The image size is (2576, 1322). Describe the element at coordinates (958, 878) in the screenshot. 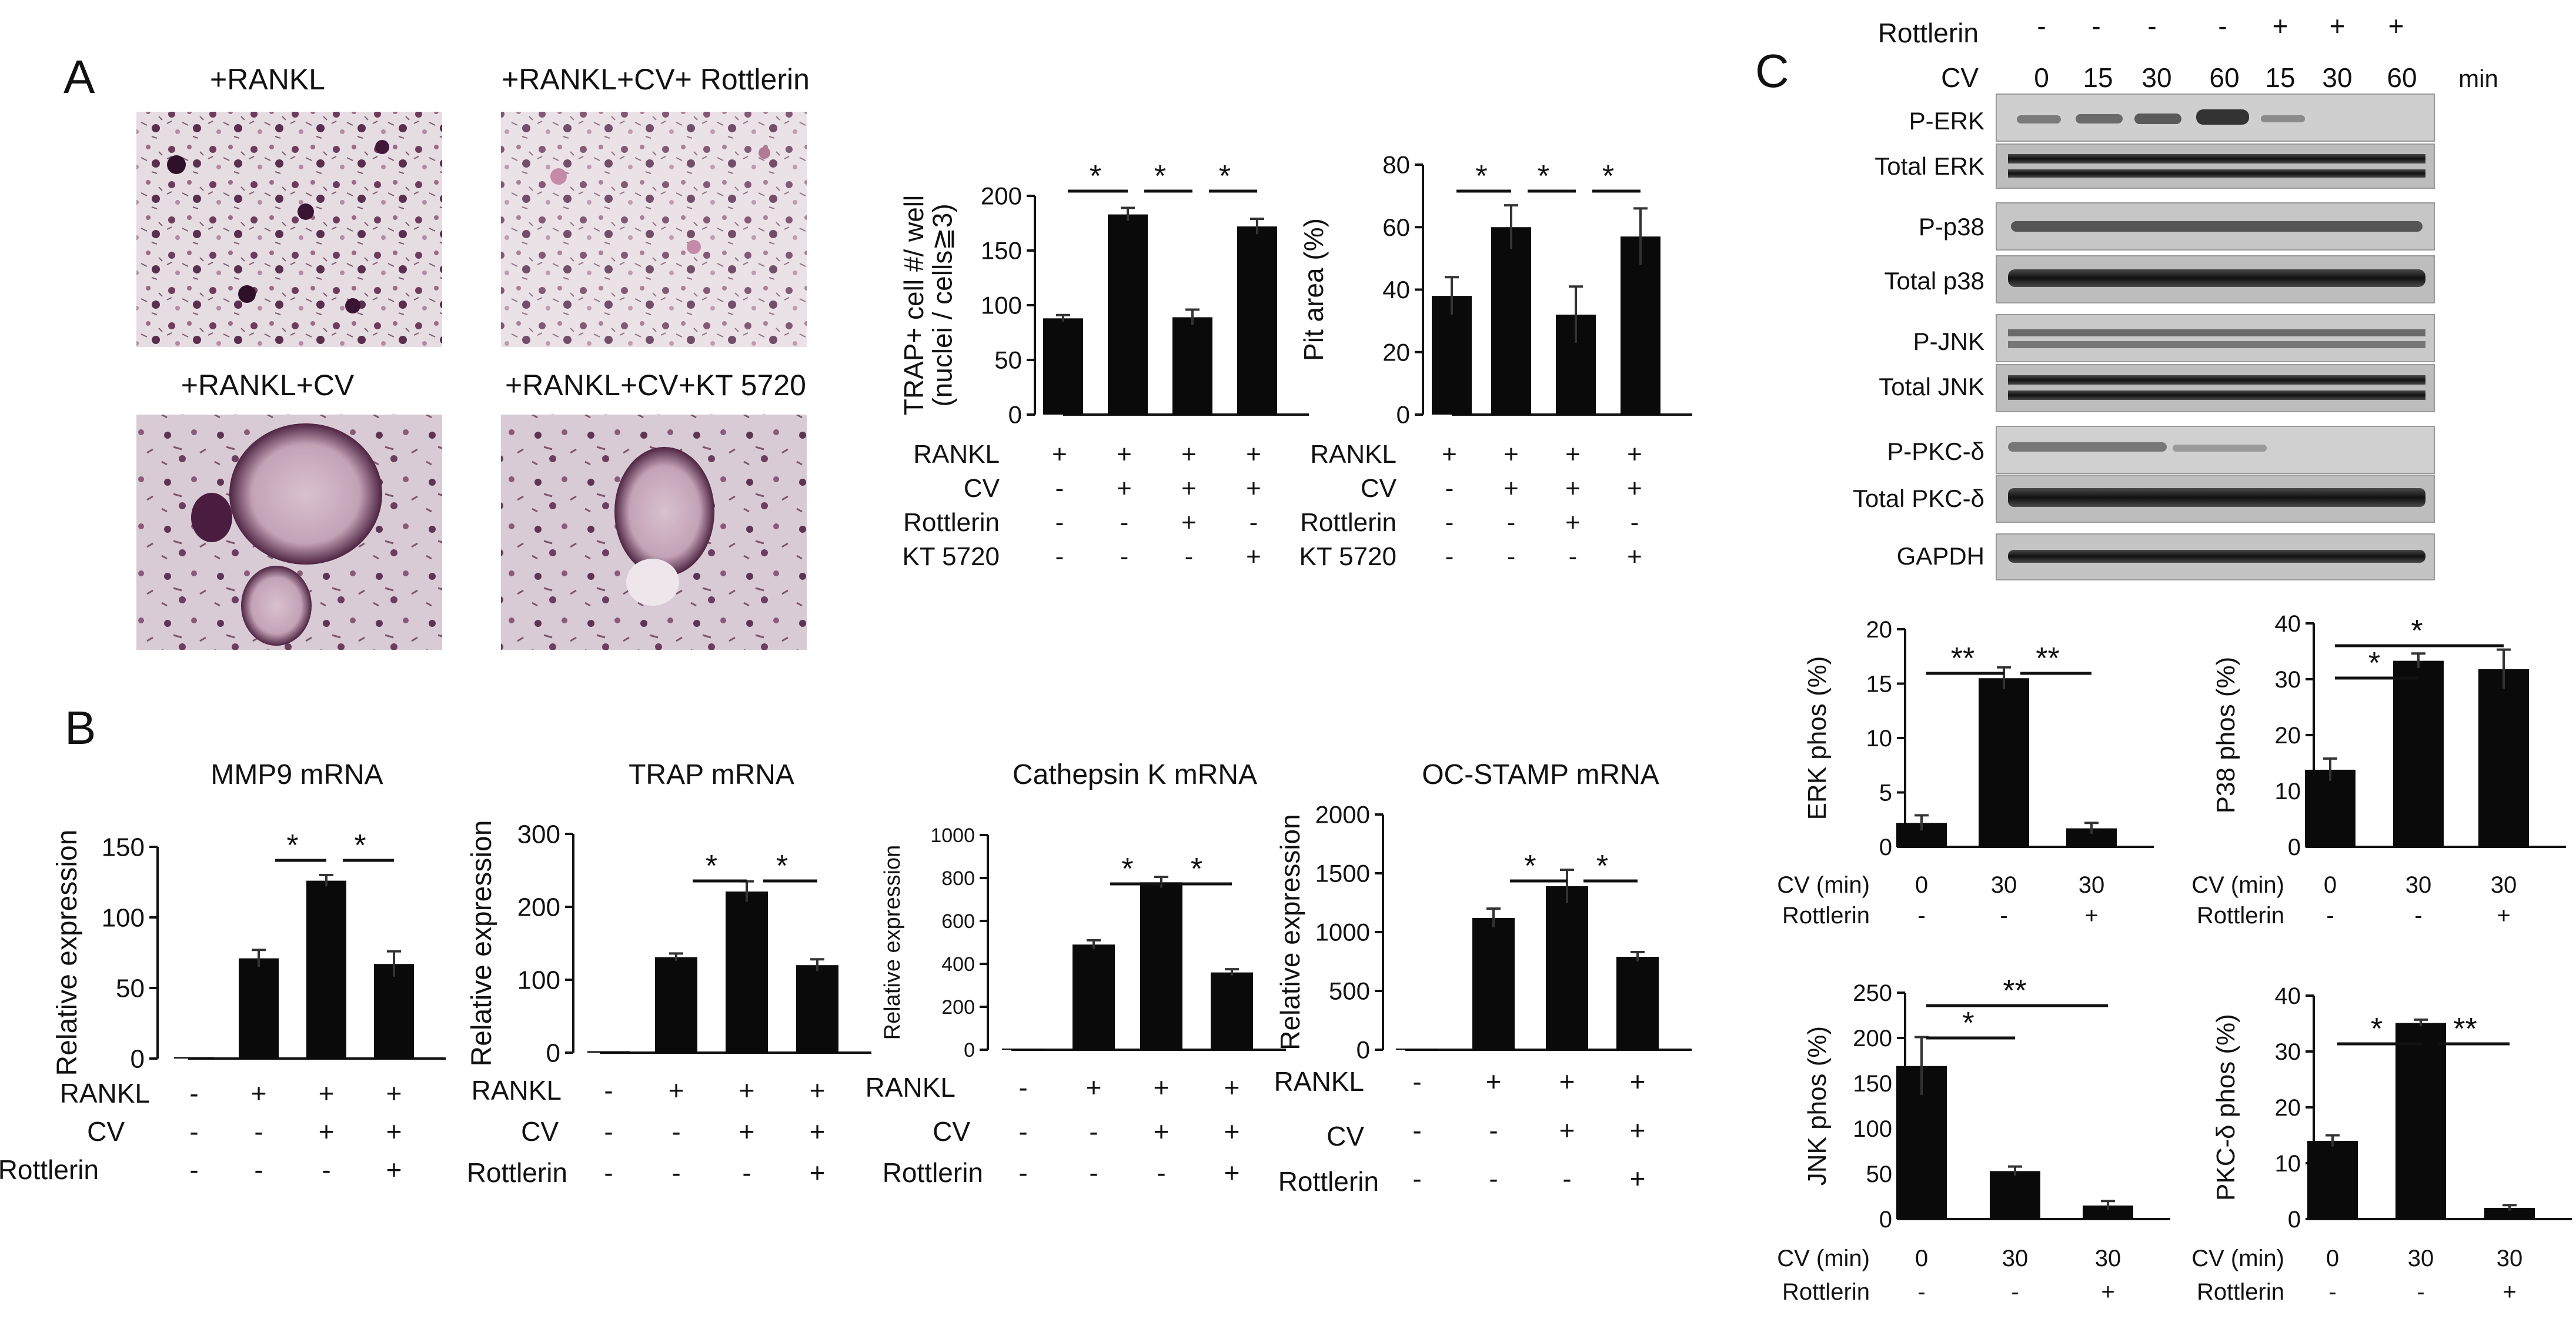

I see `y-tick-label: 800` at that location.